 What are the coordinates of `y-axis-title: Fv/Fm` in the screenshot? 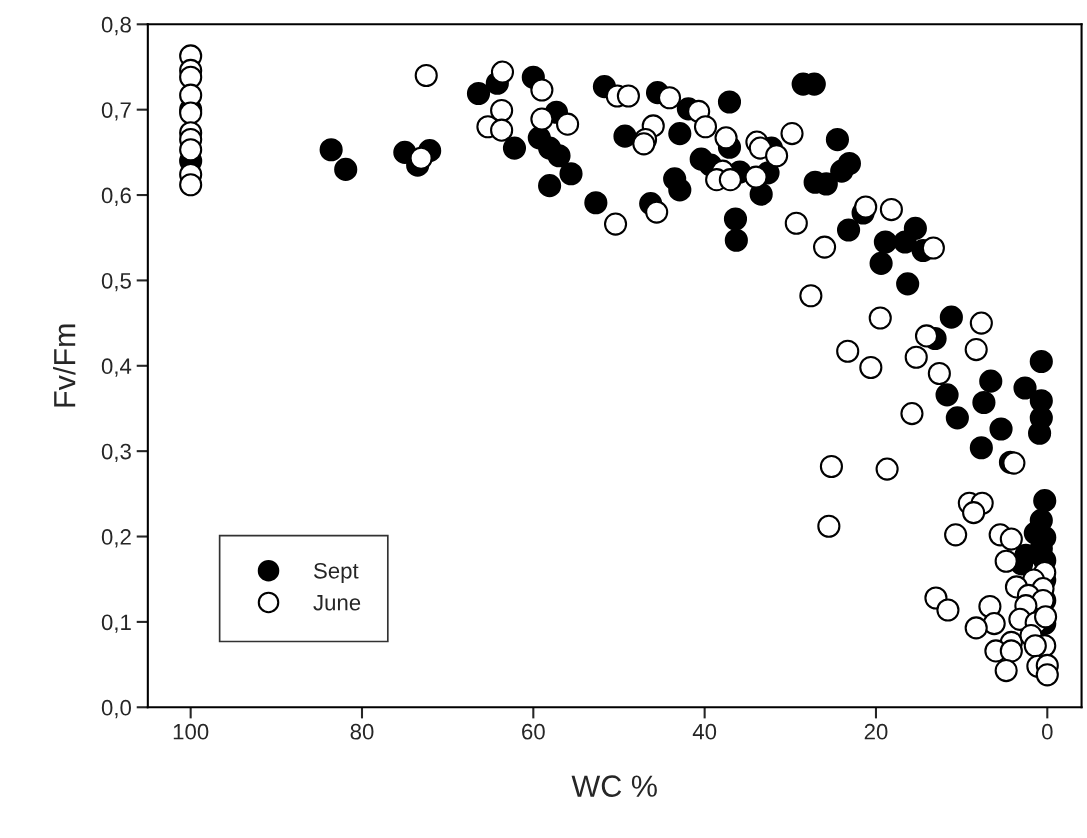 It's located at (64, 365).